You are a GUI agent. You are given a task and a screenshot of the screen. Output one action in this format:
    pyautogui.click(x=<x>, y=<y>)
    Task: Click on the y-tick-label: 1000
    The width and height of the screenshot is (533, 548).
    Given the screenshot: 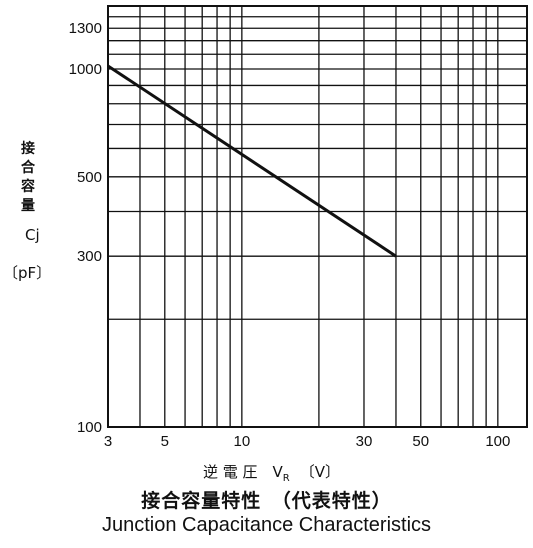 What is the action you would take?
    pyautogui.click(x=85, y=69)
    